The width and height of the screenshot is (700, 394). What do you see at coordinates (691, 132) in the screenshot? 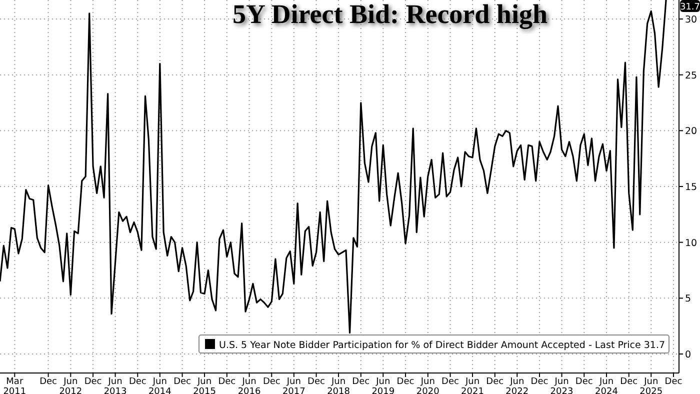
I see `y-tick-label: 20` at bounding box center [691, 132].